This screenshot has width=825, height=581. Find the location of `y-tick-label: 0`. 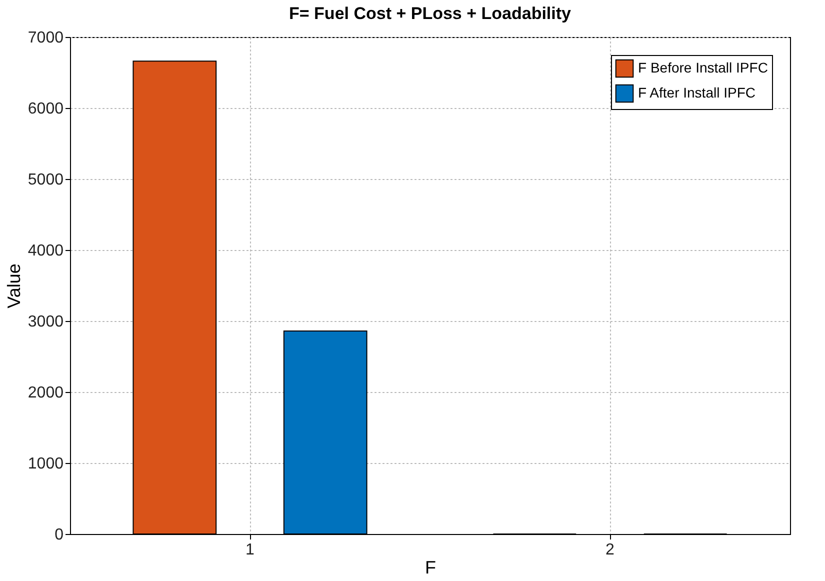

y-tick-label: 0 is located at coordinates (59, 535).